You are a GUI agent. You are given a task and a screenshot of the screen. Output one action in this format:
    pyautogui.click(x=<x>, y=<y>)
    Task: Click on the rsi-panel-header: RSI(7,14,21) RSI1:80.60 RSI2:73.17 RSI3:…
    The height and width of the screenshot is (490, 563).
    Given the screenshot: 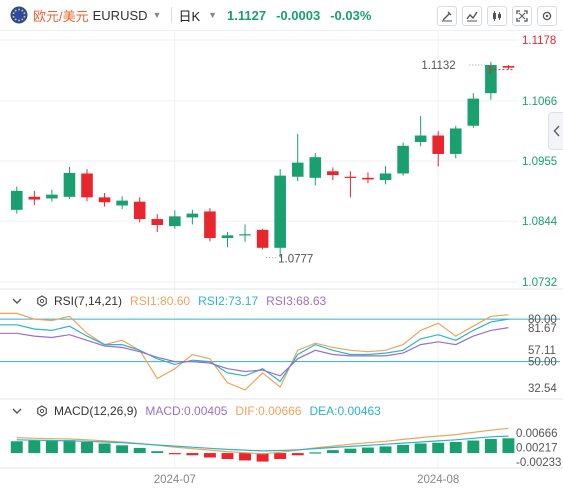 What is the action you would take?
    pyautogui.click(x=167, y=301)
    